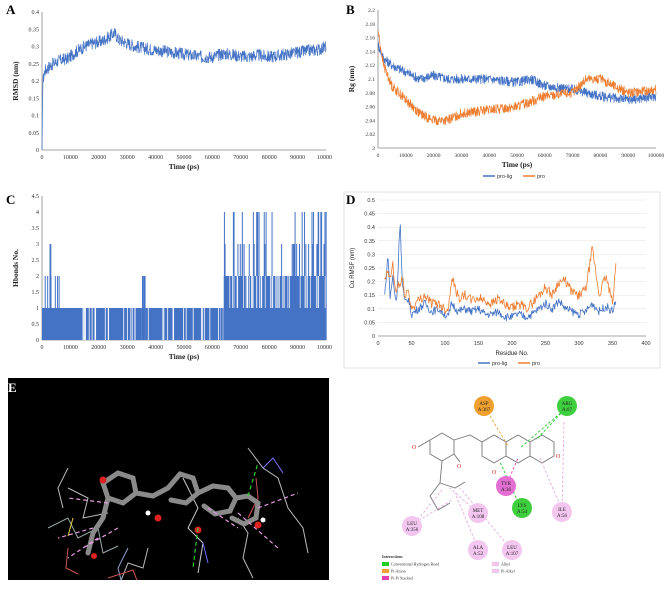 The width and height of the screenshot is (668, 591). I want to click on y-tick-label: 2.06, so click(370, 108).